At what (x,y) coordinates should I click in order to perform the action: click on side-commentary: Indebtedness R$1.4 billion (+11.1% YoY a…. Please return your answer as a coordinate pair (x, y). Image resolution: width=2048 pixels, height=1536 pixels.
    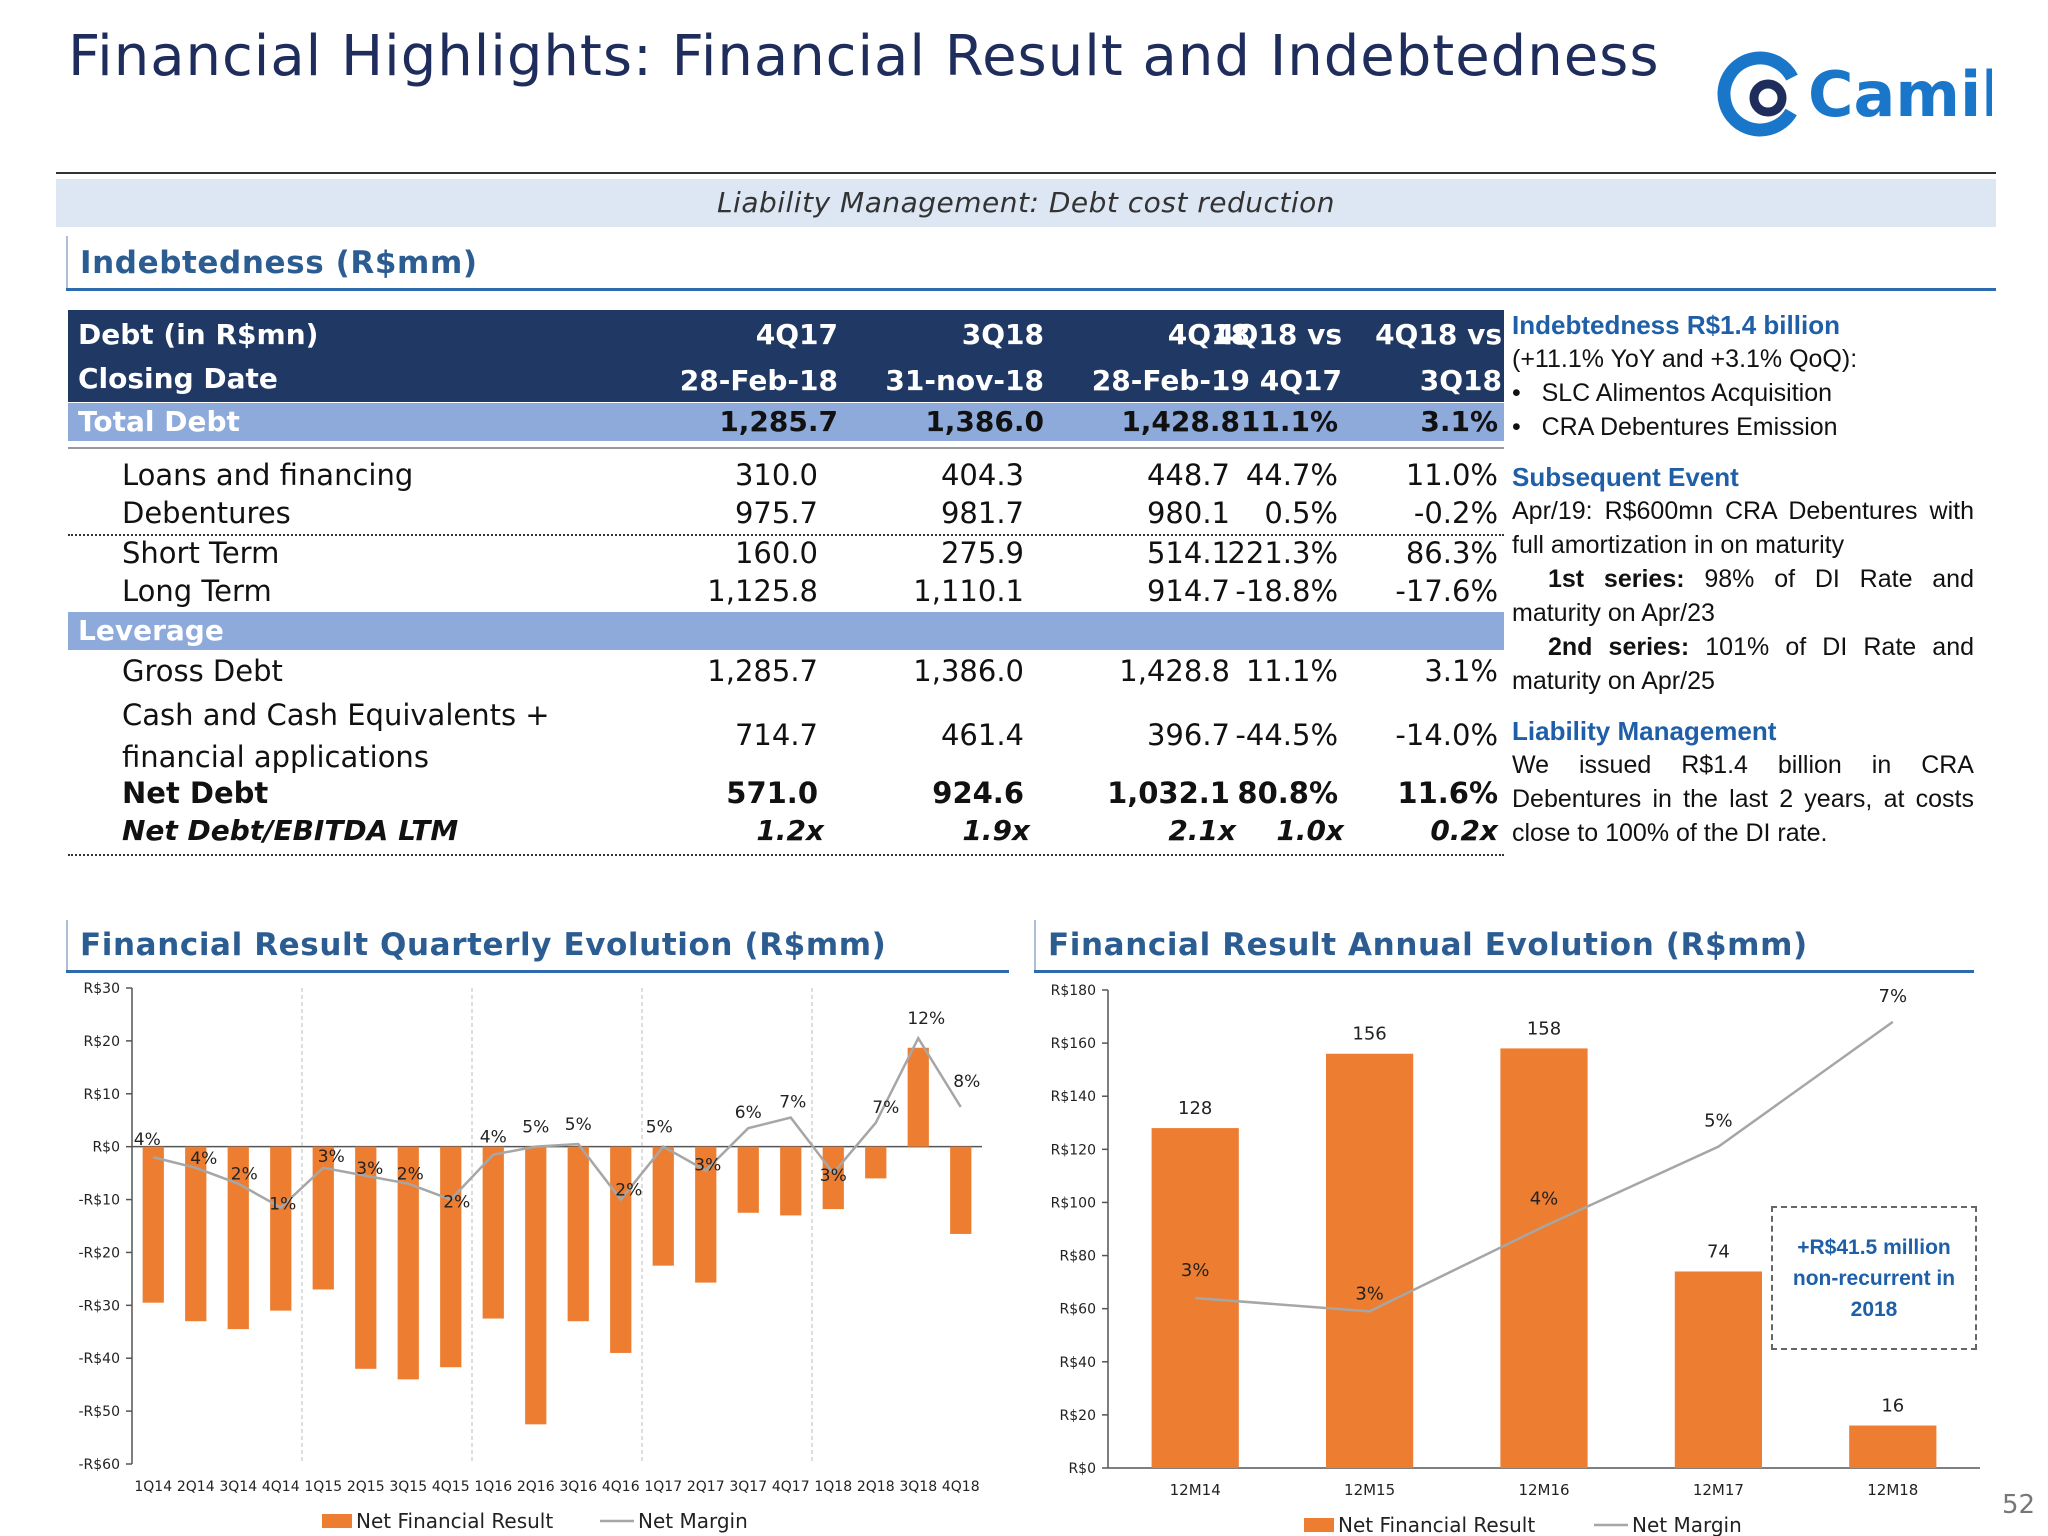
    Looking at the image, I should click on (1743, 579).